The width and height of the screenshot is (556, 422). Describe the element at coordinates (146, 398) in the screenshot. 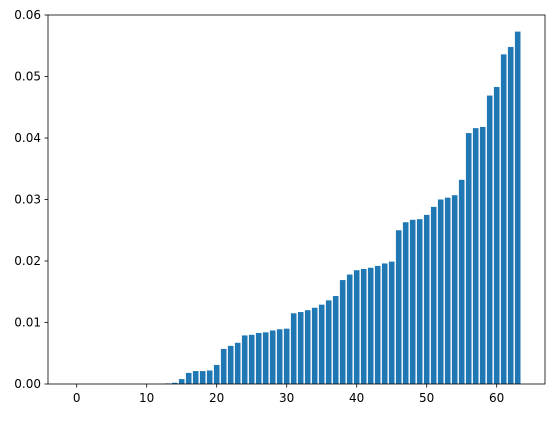

I see `x-tick-label: 10` at that location.